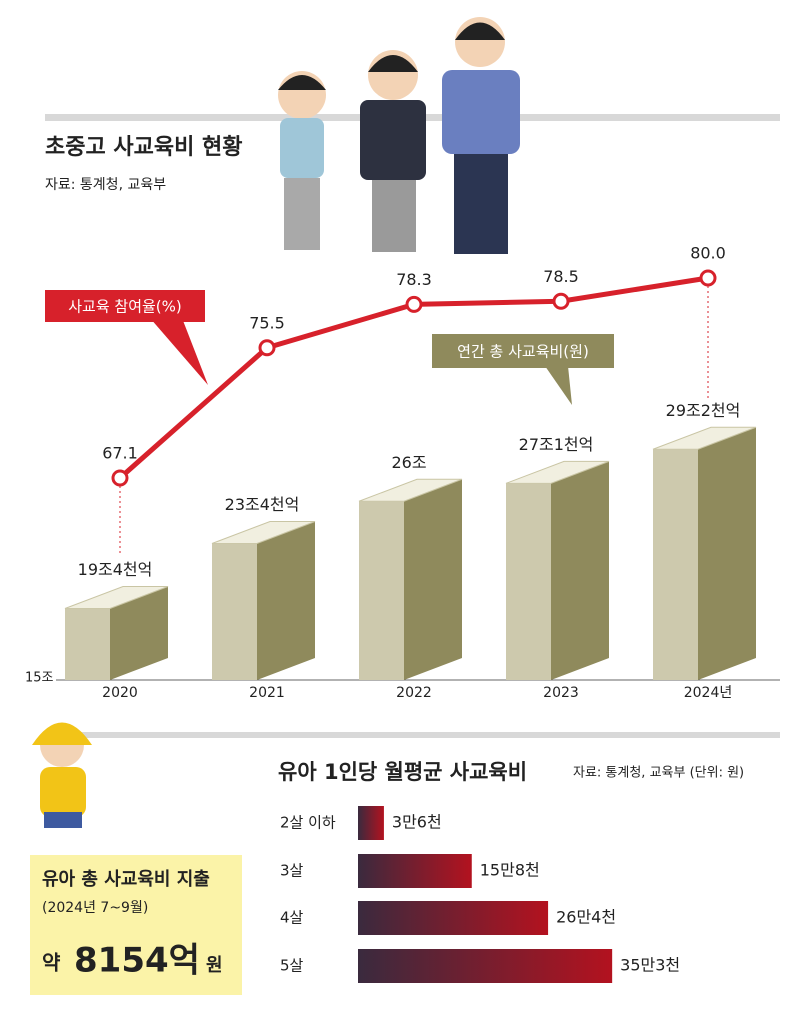  What do you see at coordinates (708, 253) in the screenshot?
I see `line-value-label: 80.0` at bounding box center [708, 253].